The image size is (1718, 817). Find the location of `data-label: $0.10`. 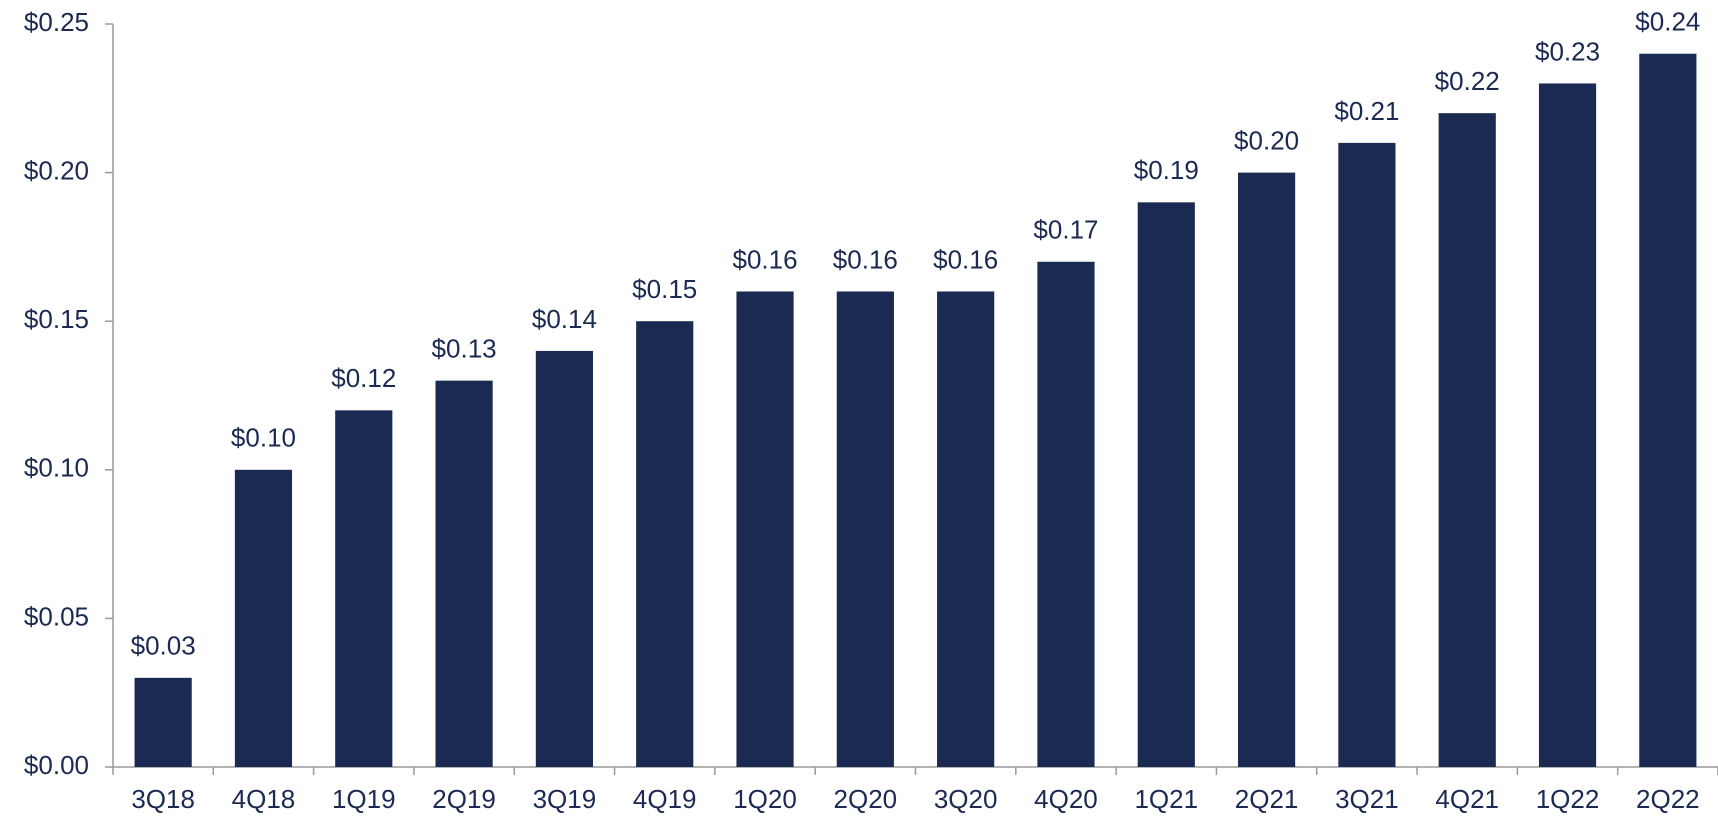

data-label: $0.10 is located at coordinates (263, 438).